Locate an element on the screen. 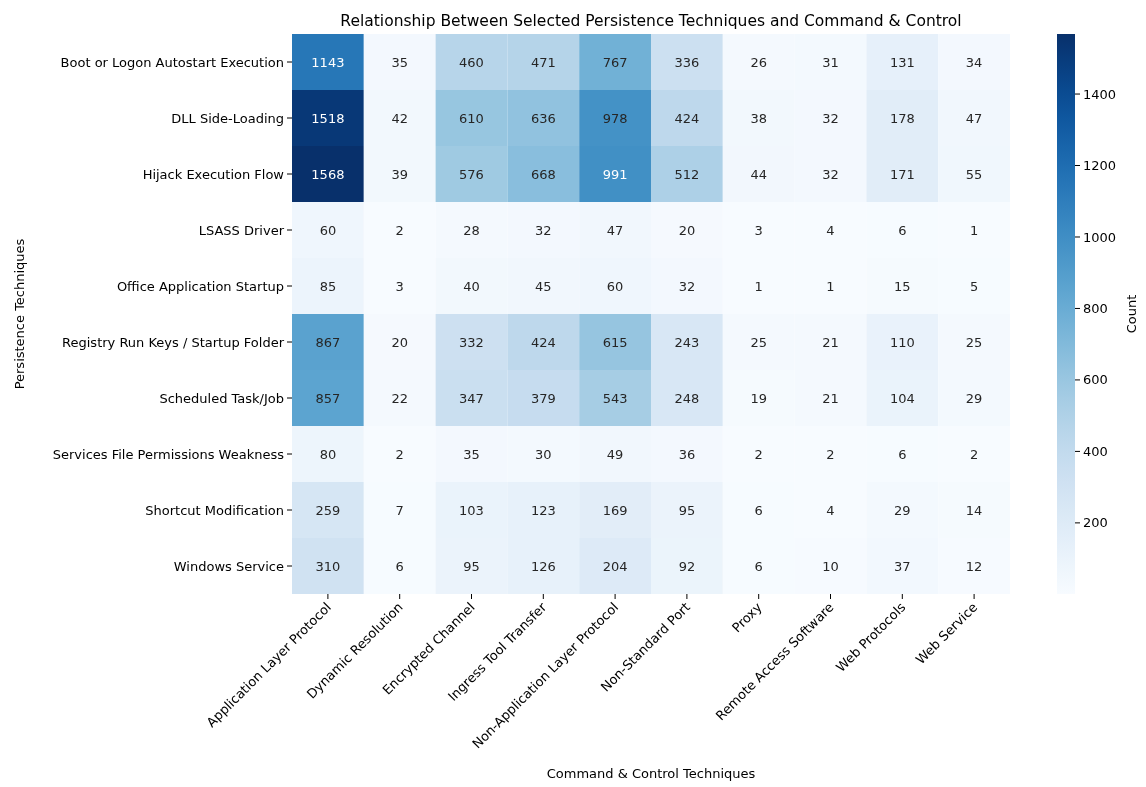  data-label: 471 is located at coordinates (543, 62).